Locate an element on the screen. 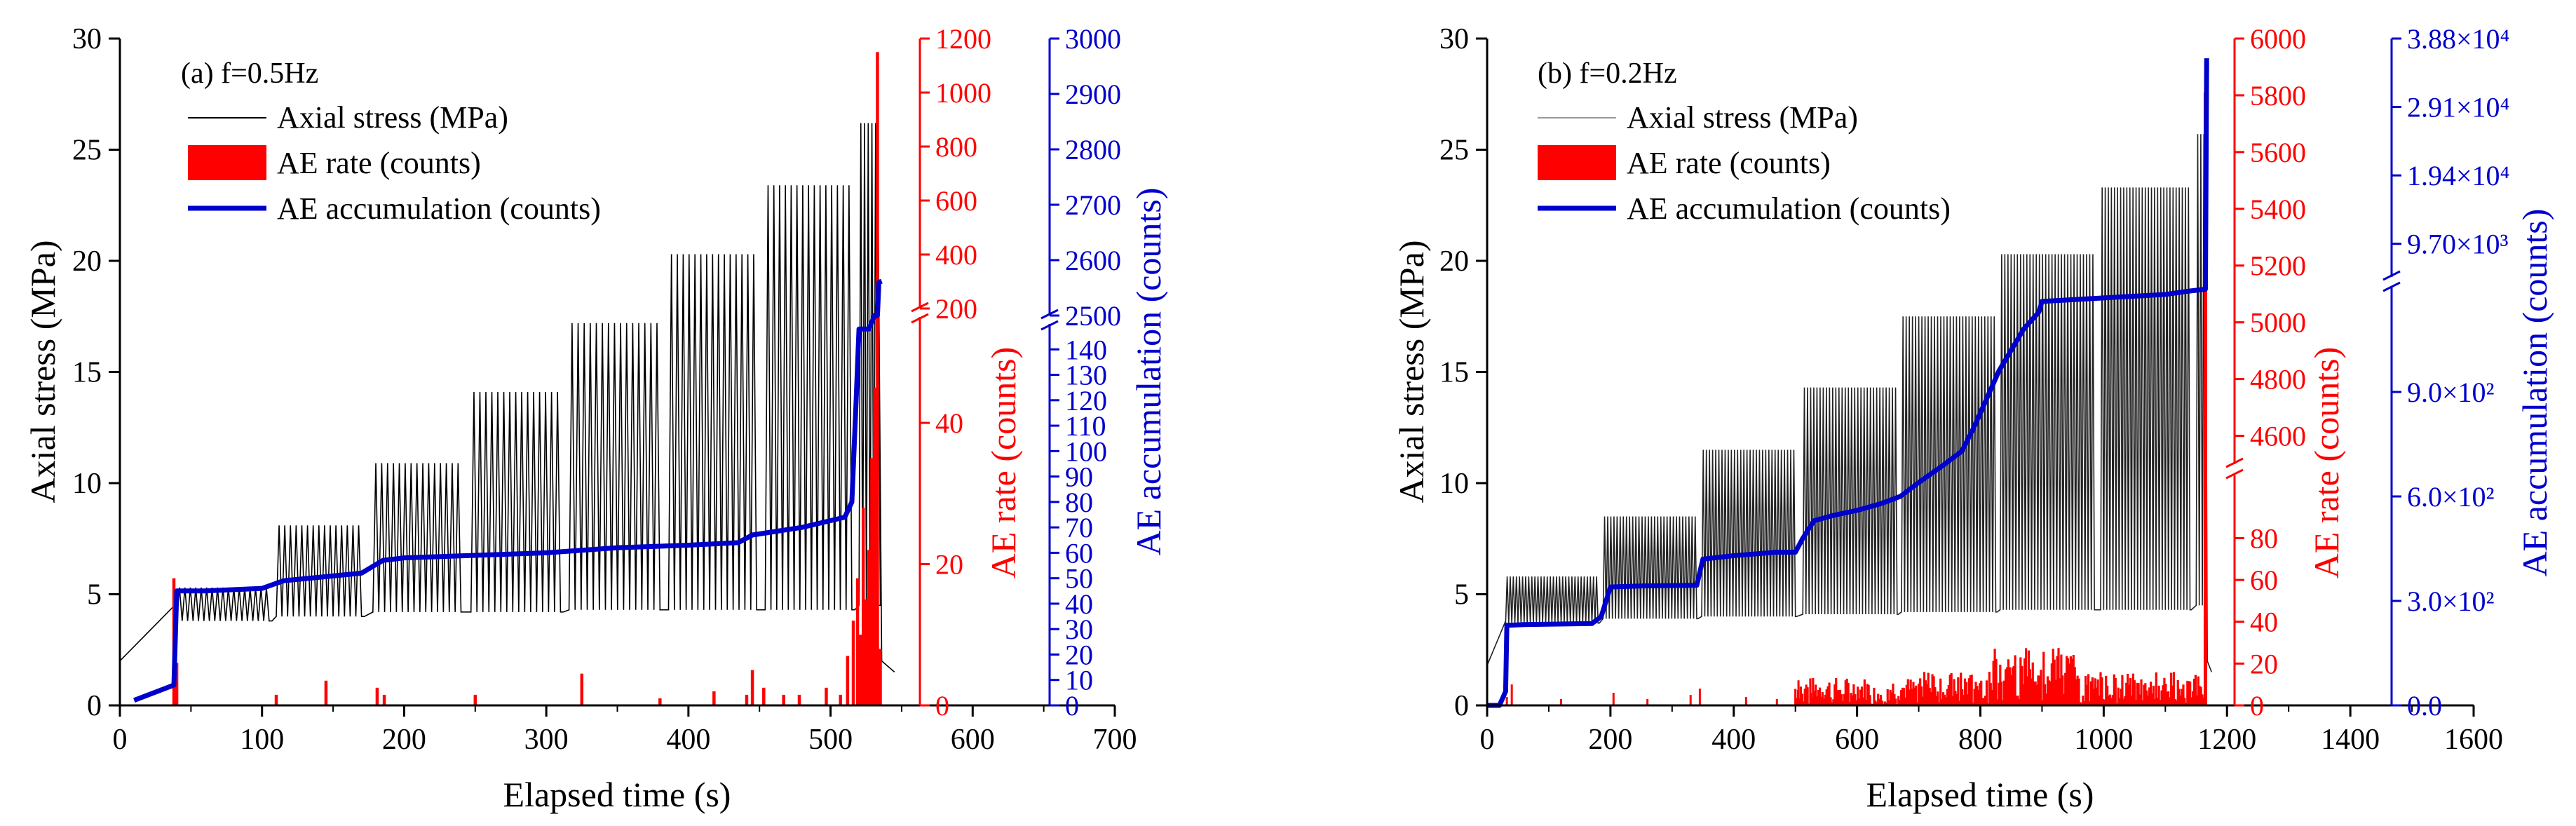 The width and height of the screenshot is (2576, 826). y-axis-title-accum-b: AE accumulation (counts) is located at coordinates (2534, 393).